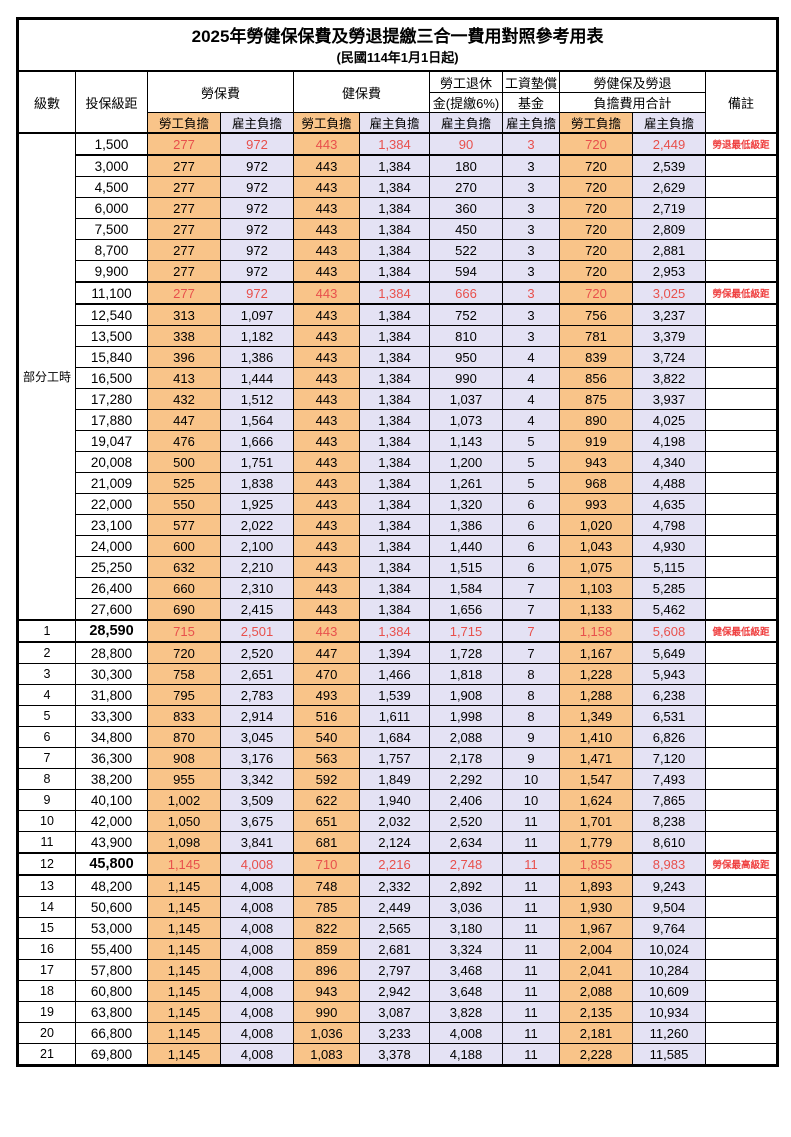 The height and width of the screenshot is (1137, 791). What do you see at coordinates (111, 609) in the screenshot?
I see `bracket-cell: 27,600` at bounding box center [111, 609].